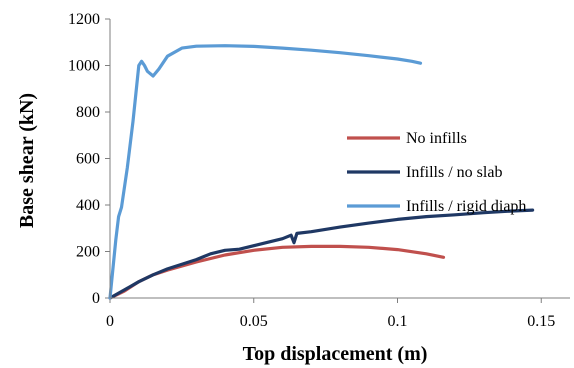  What do you see at coordinates (88, 205) in the screenshot?
I see `y-tick-label: 400` at bounding box center [88, 205].